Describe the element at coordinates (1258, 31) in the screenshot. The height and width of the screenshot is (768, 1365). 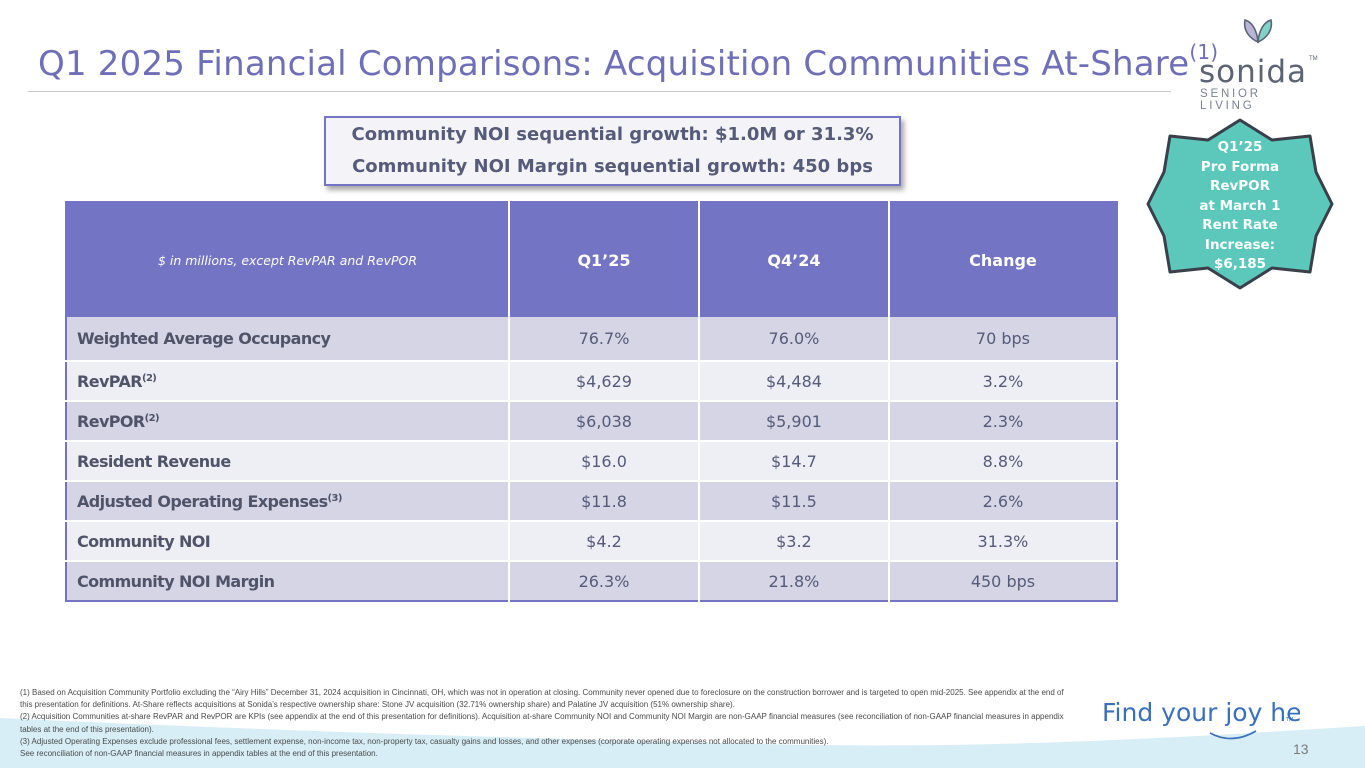
I see `butterfly-icon` at that location.